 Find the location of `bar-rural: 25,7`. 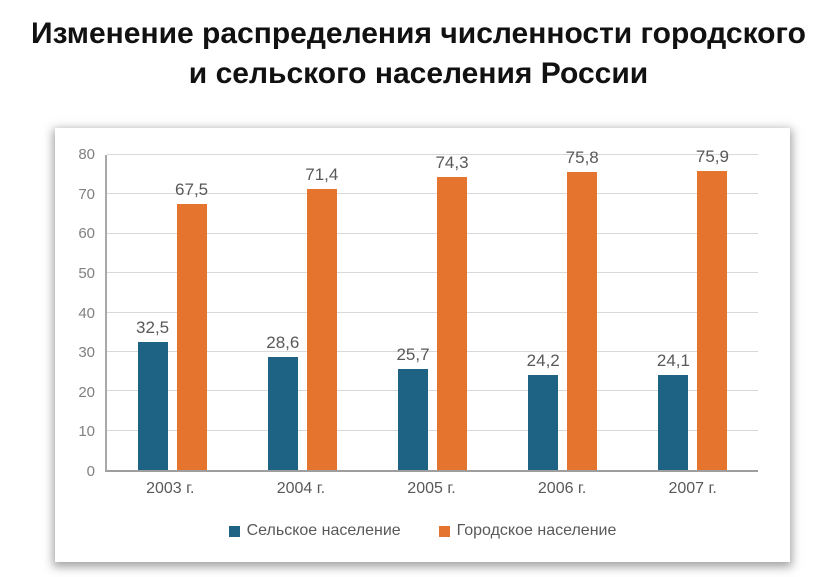

bar-rural: 25,7 is located at coordinates (413, 407).